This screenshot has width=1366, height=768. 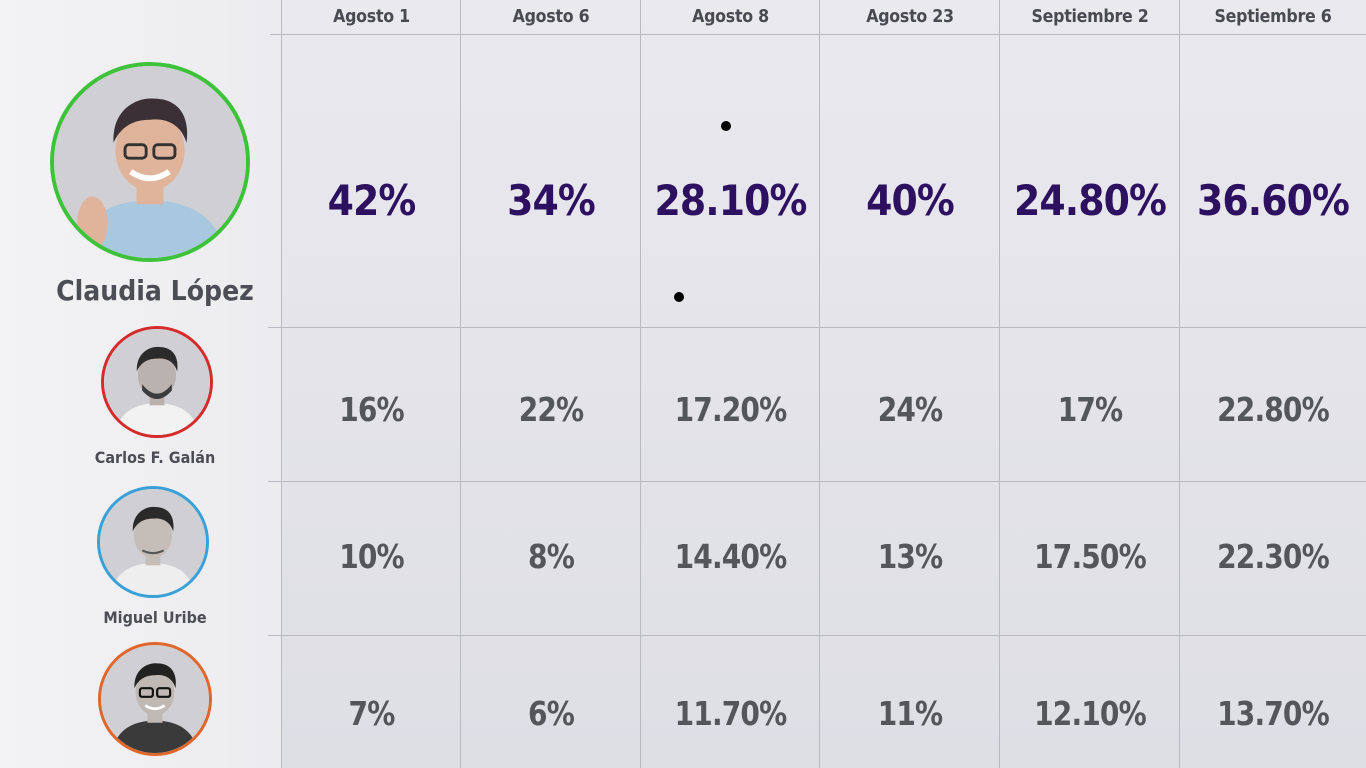 What do you see at coordinates (730, 16) in the screenshot?
I see `column-header: Agosto 8` at bounding box center [730, 16].